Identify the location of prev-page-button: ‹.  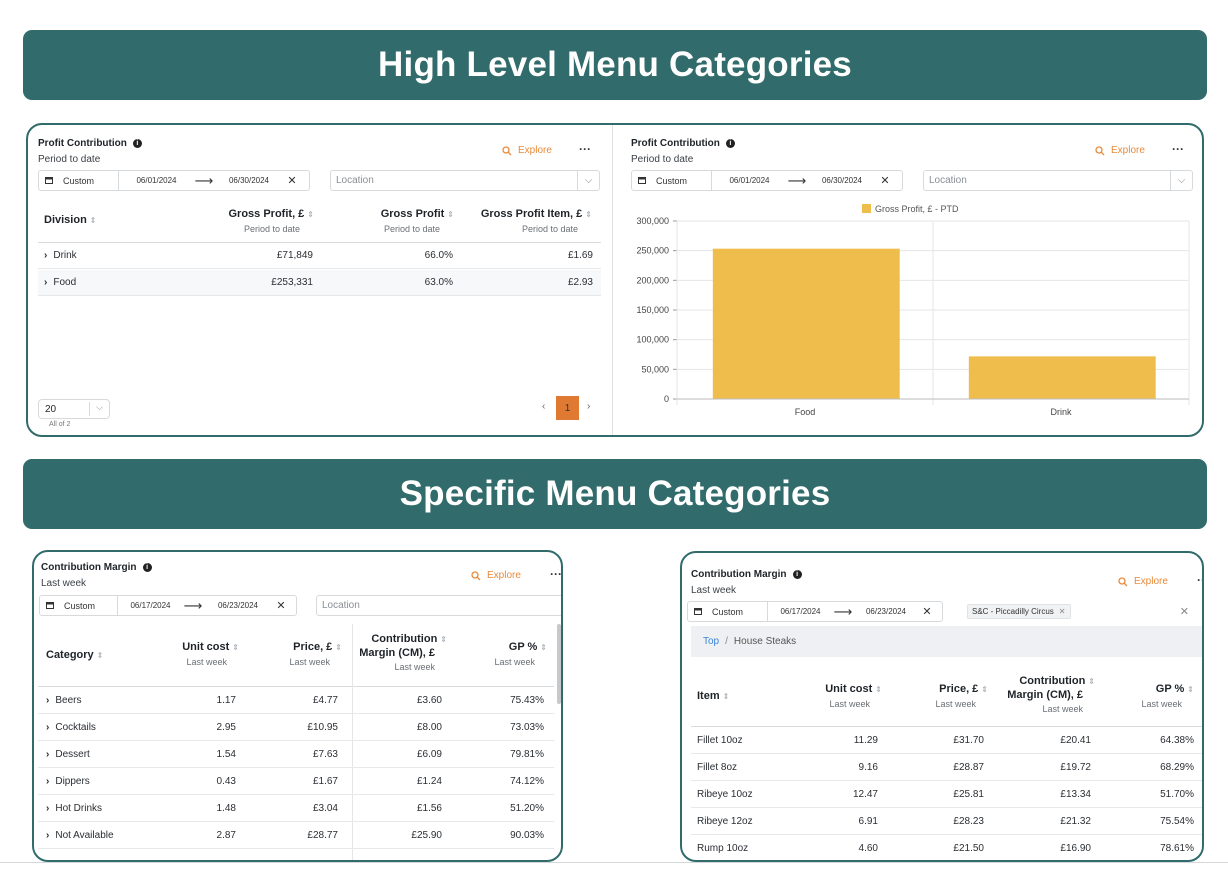
(544, 406).